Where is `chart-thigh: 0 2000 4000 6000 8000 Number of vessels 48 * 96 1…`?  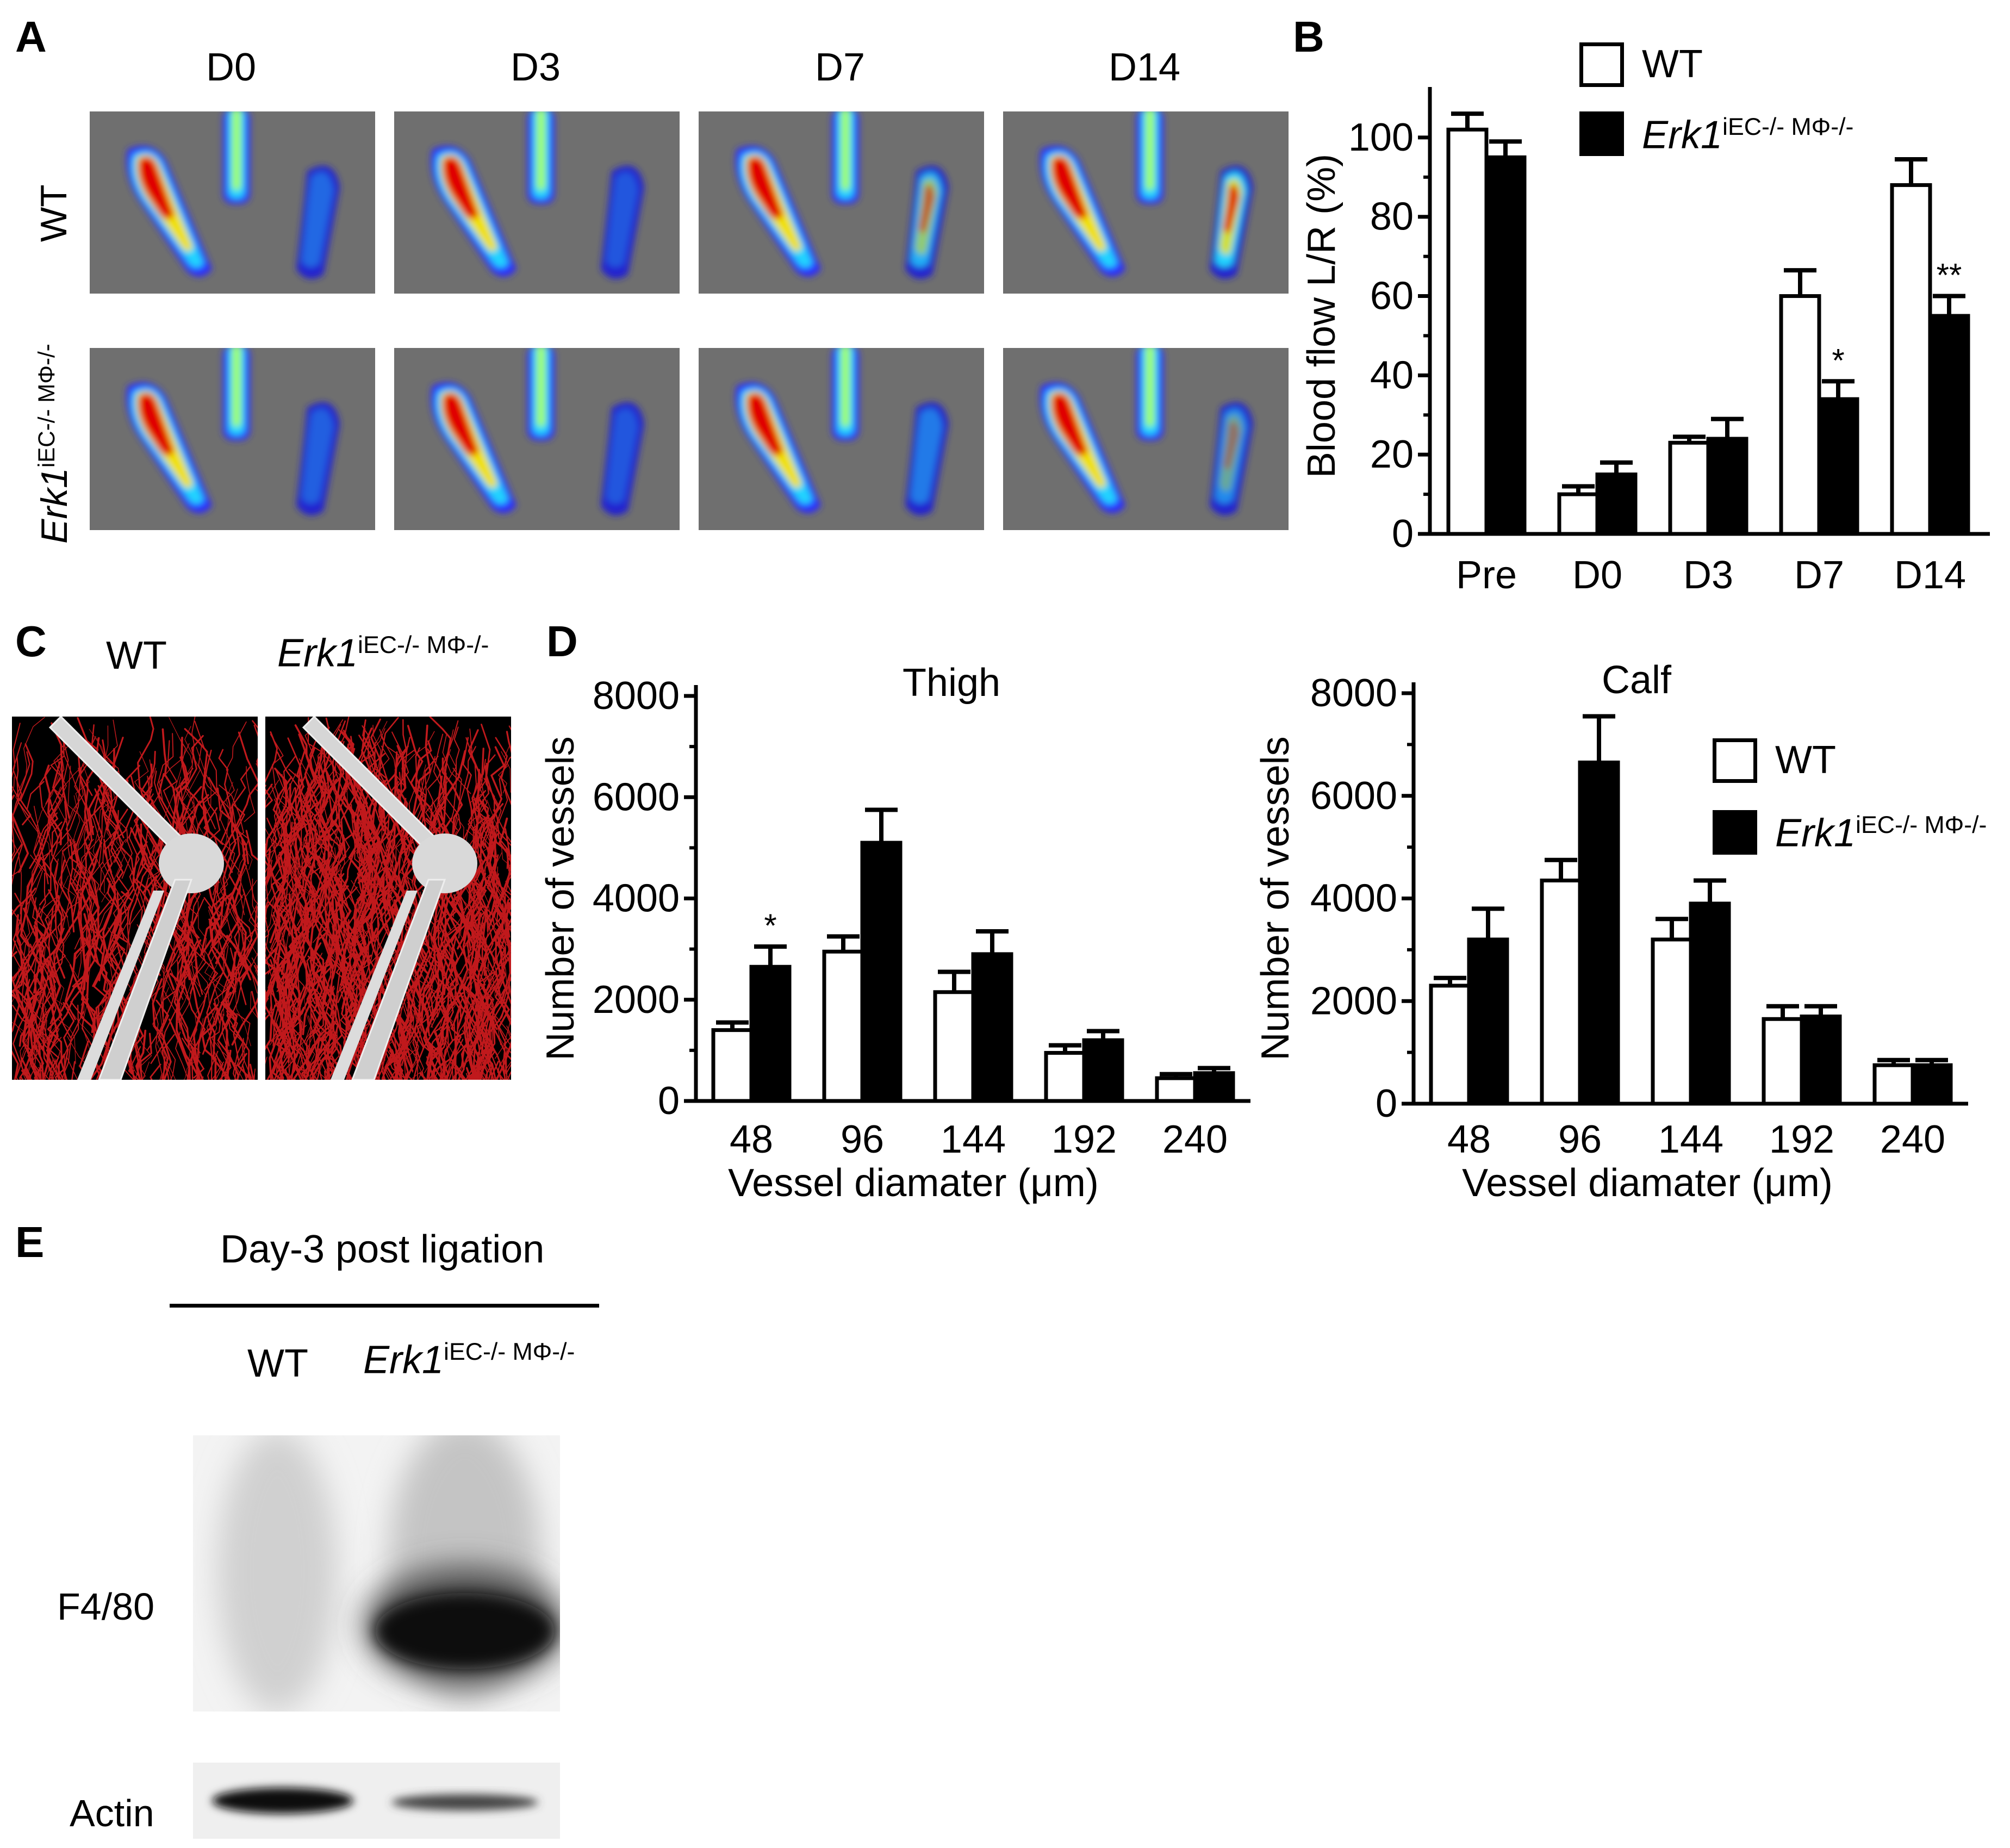
chart-thigh: 0 2000 4000 6000 8000 Number of vessels 48 * 96 1… is located at coordinates (897, 932).